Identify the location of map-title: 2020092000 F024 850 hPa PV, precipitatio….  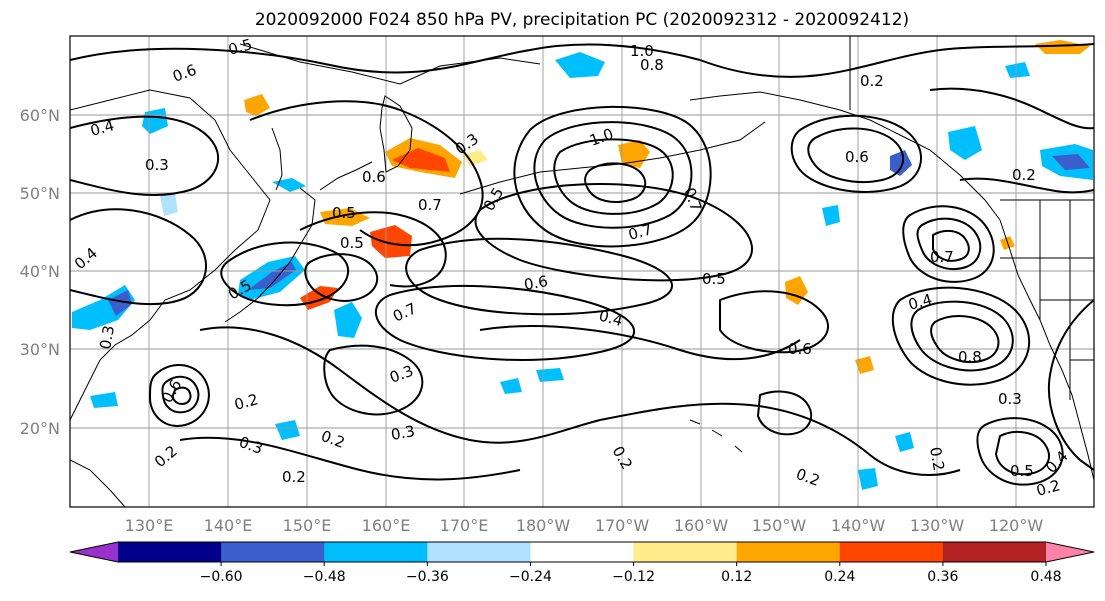
(582, 20).